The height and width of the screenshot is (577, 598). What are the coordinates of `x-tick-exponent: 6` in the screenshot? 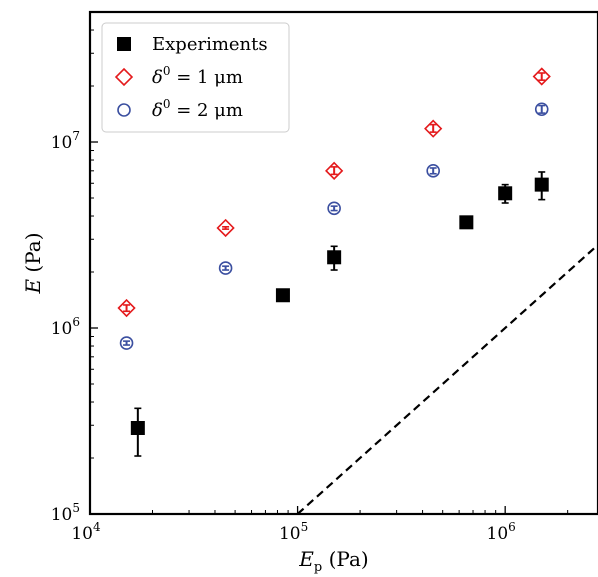 It's located at (512, 527).